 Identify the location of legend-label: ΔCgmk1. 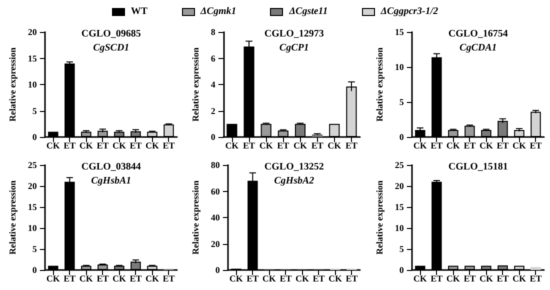
(218, 11).